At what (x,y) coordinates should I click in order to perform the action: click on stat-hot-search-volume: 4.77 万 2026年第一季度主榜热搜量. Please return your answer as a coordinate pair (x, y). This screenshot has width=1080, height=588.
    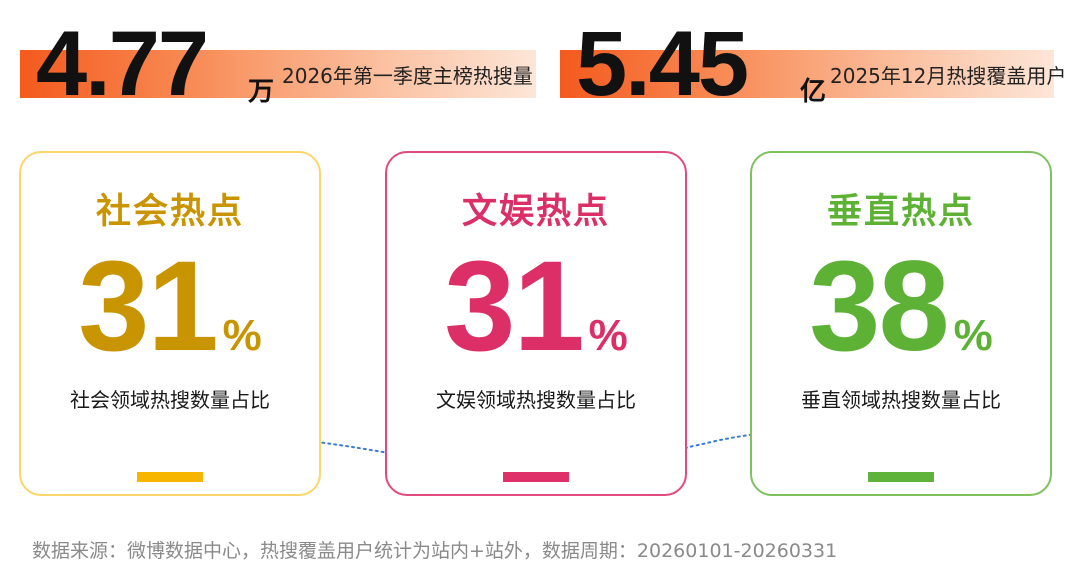
    Looking at the image, I should click on (278, 66).